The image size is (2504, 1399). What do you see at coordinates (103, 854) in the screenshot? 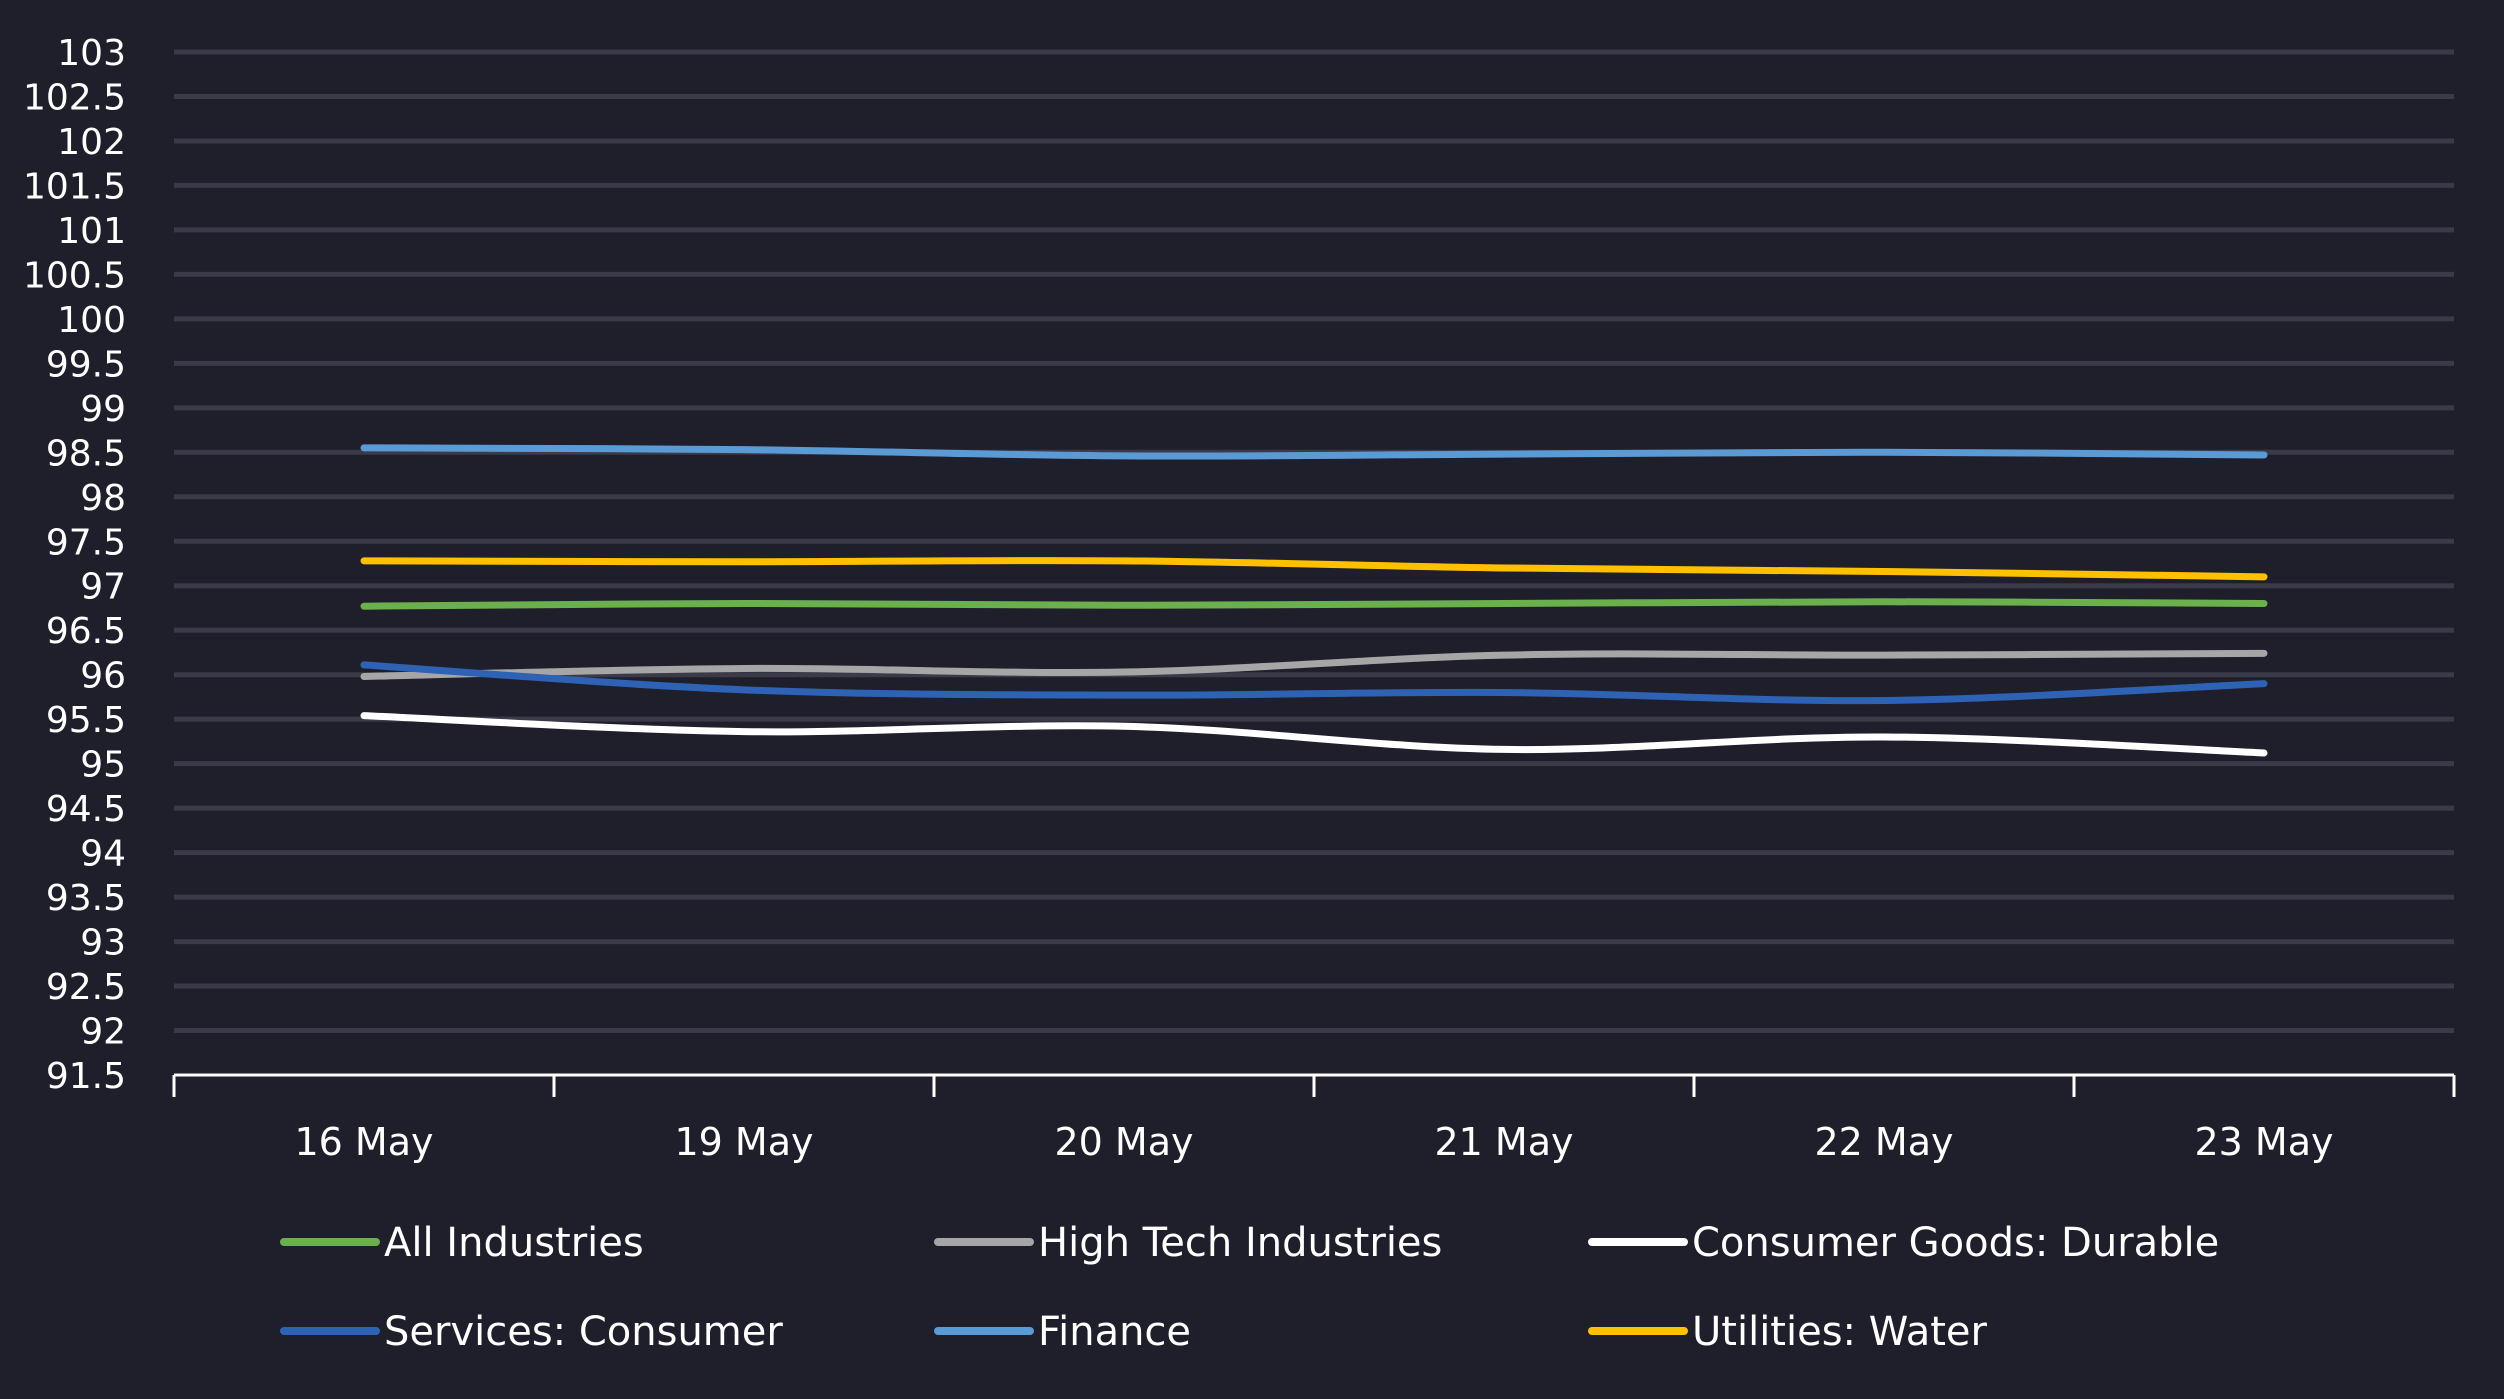
I see `y-tick-label: 94` at bounding box center [103, 854].